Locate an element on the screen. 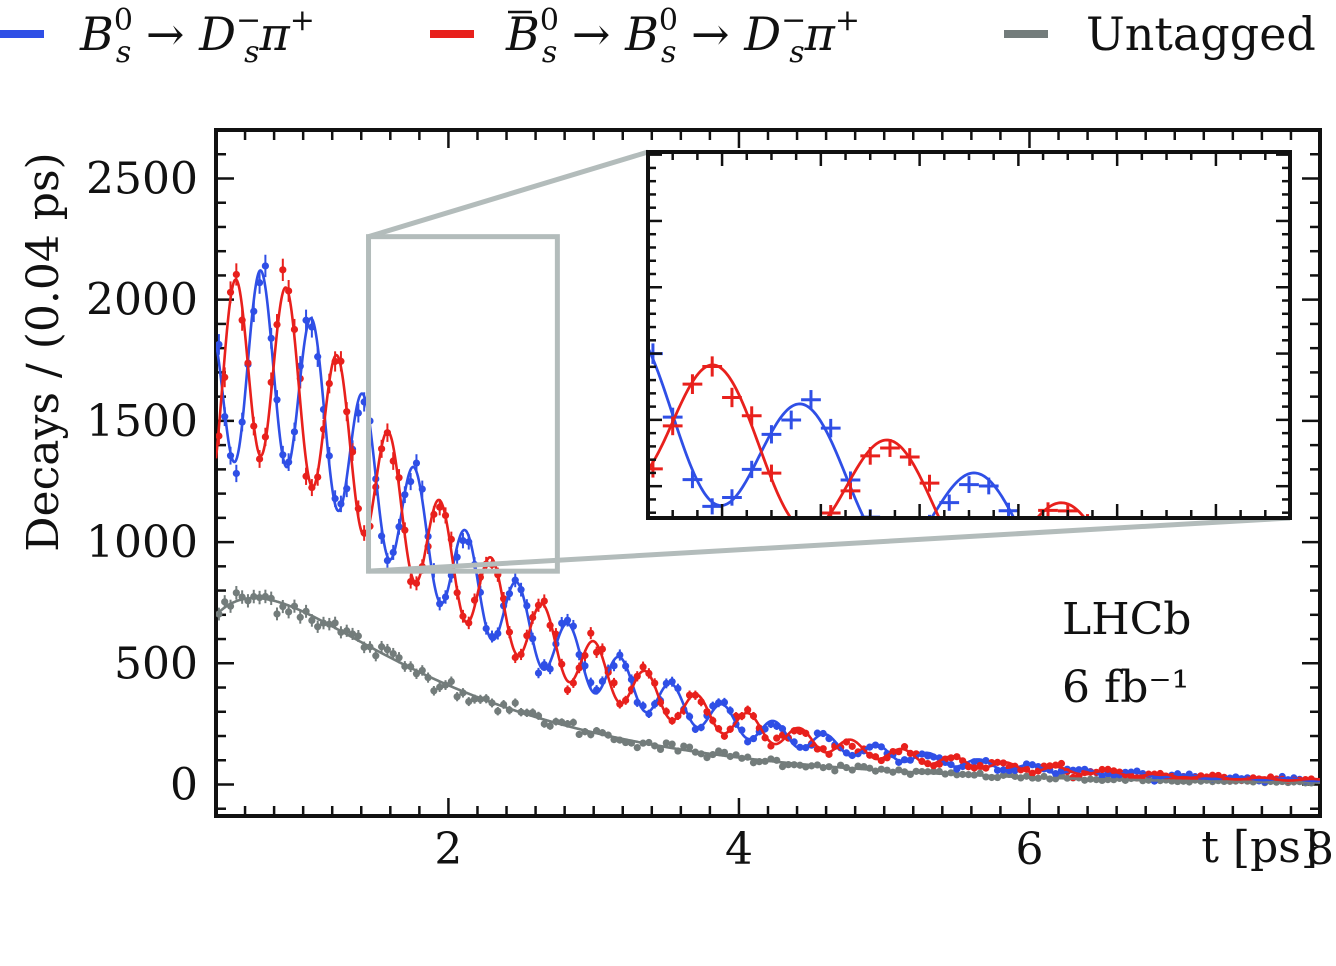 Image resolution: width=1336 pixels, height=966 pixels. y-axis-title: Decays / (0.04 ps) is located at coordinates (43, 351).